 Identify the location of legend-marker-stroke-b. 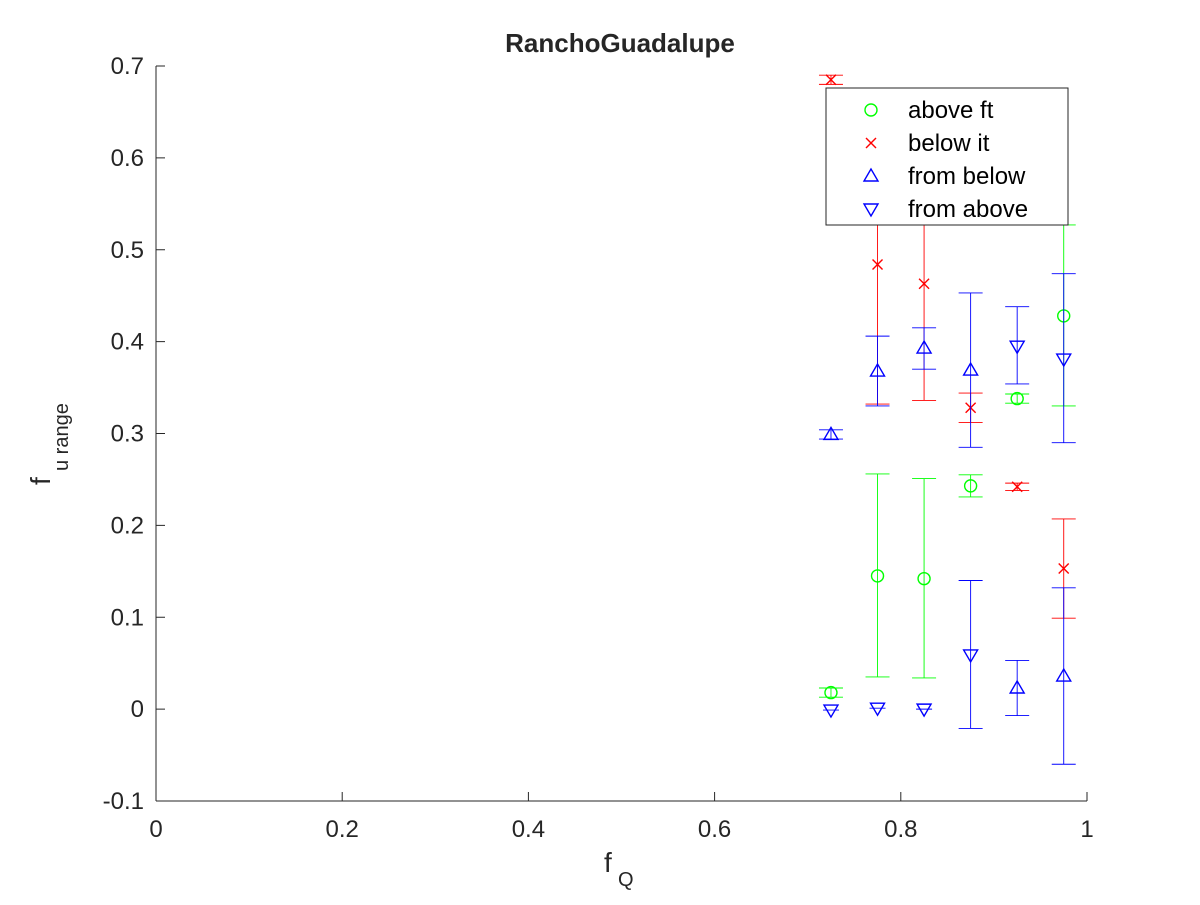
(871, 143).